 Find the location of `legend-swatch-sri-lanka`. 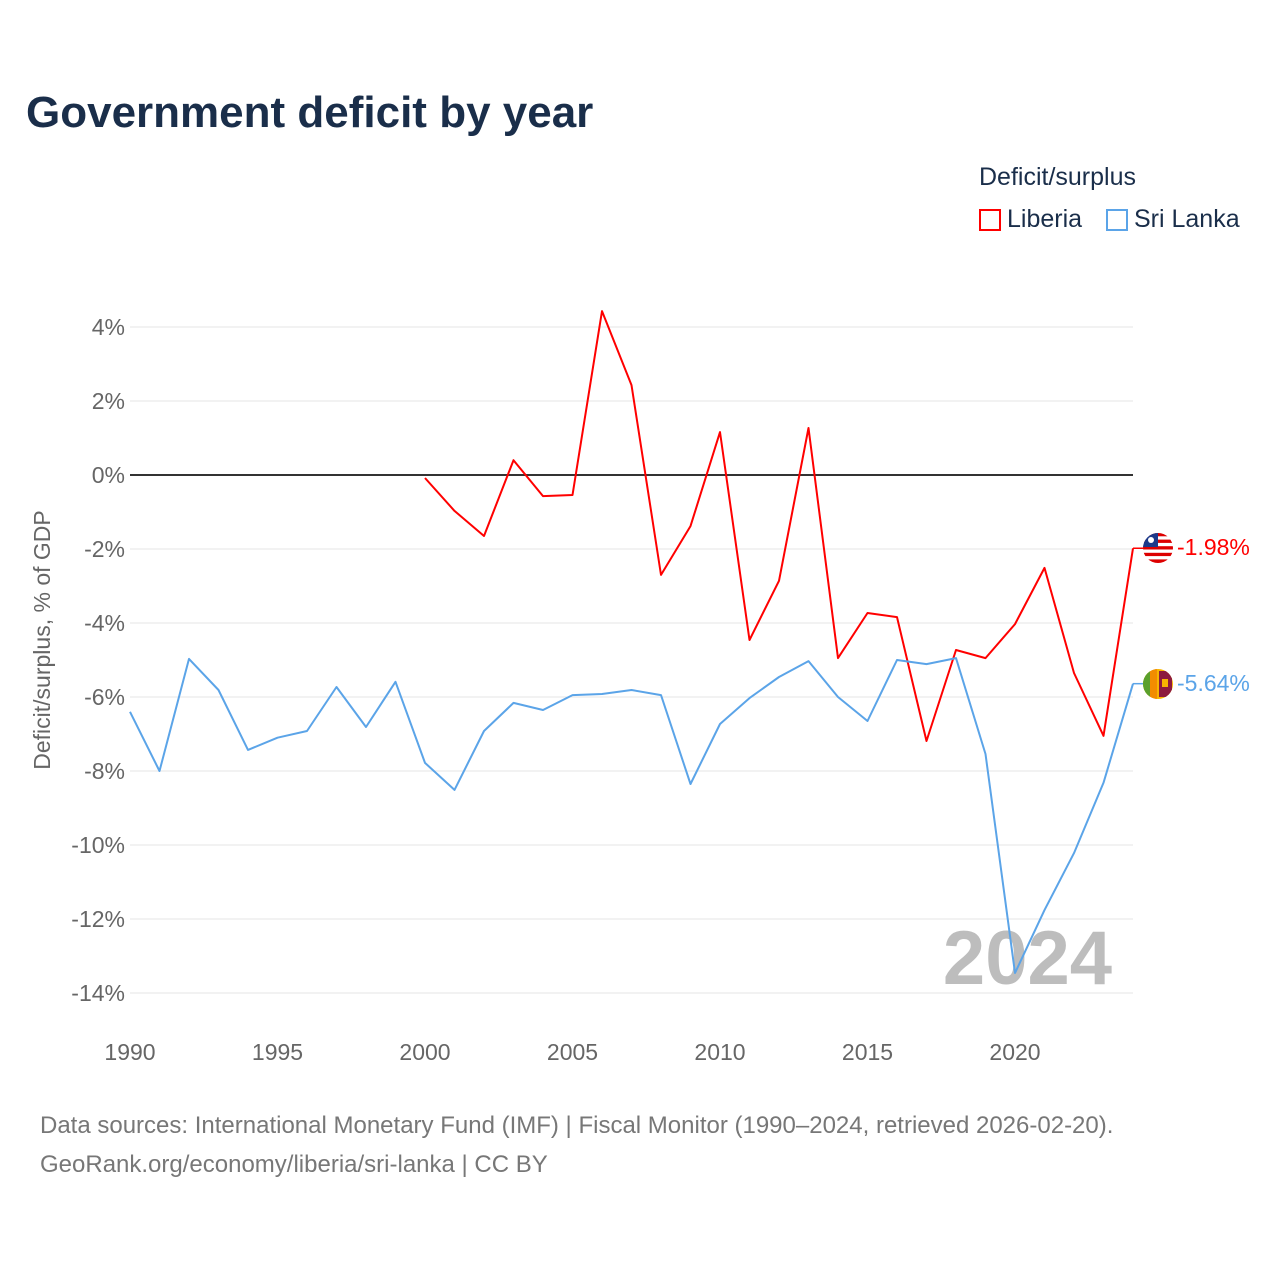

legend-swatch-sri-lanka is located at coordinates (1117, 219).